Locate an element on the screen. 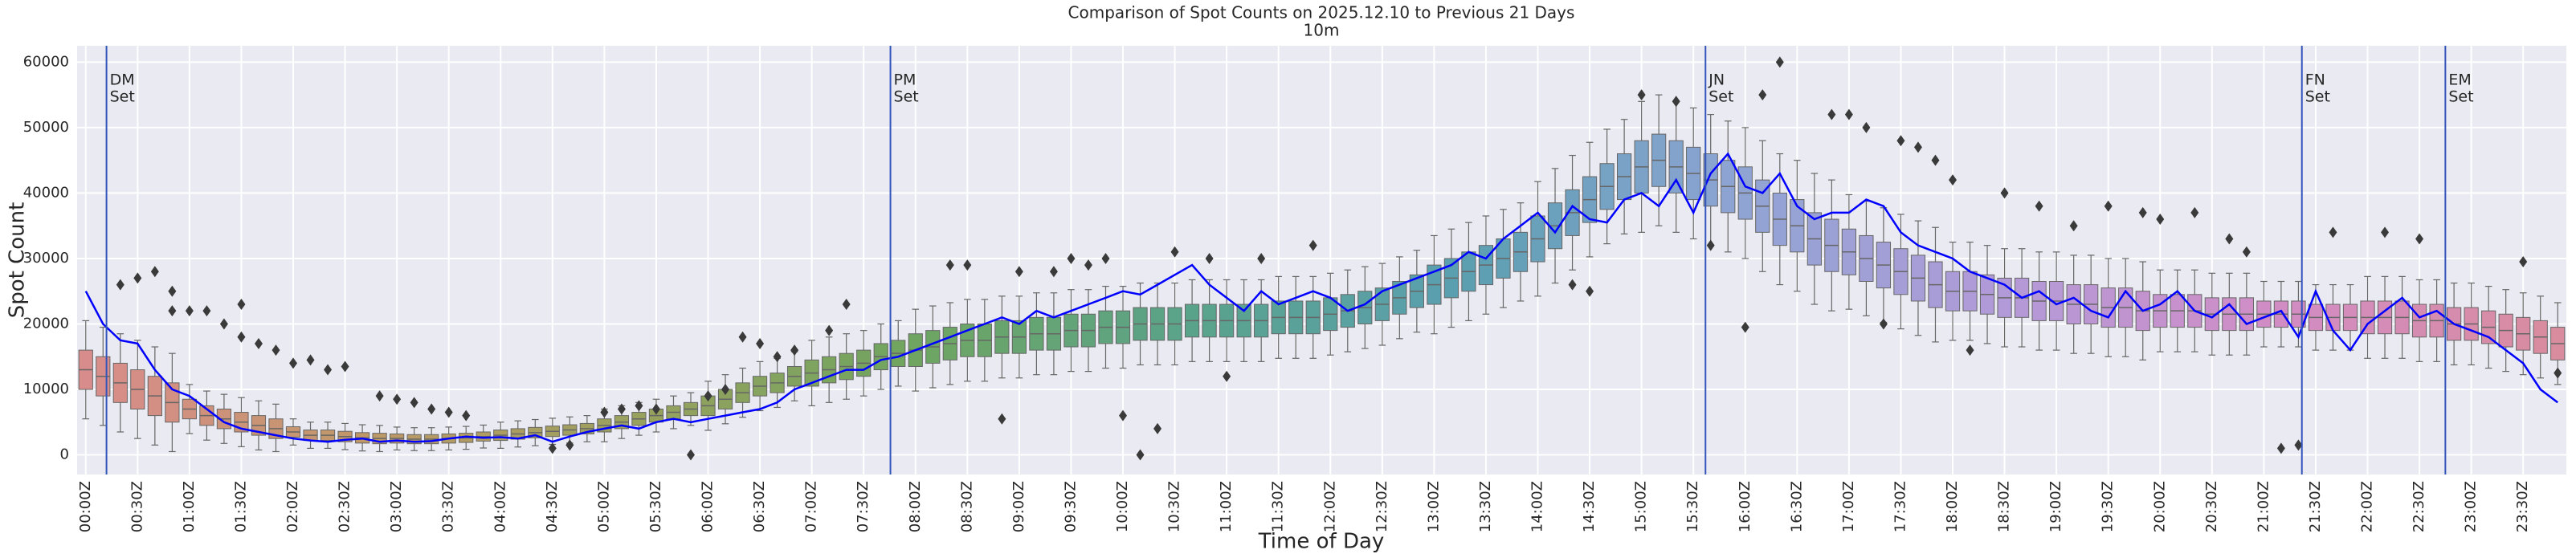 This screenshot has width=2576, height=558. x-tick-label: 07:30Z is located at coordinates (863, 506).